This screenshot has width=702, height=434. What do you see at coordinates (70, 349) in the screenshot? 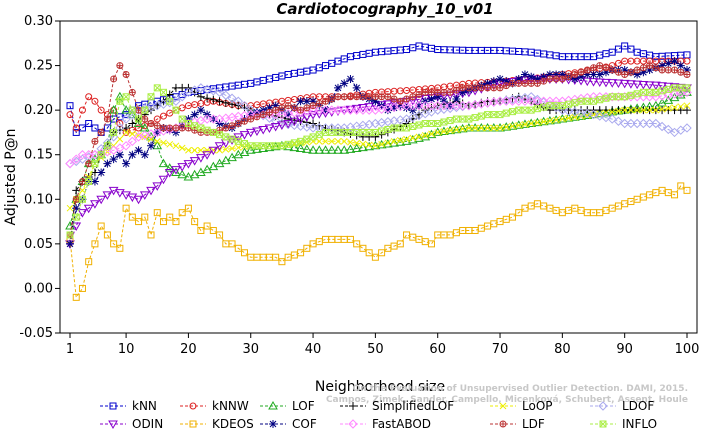
I see `x-tick-label: 1` at bounding box center [70, 349].